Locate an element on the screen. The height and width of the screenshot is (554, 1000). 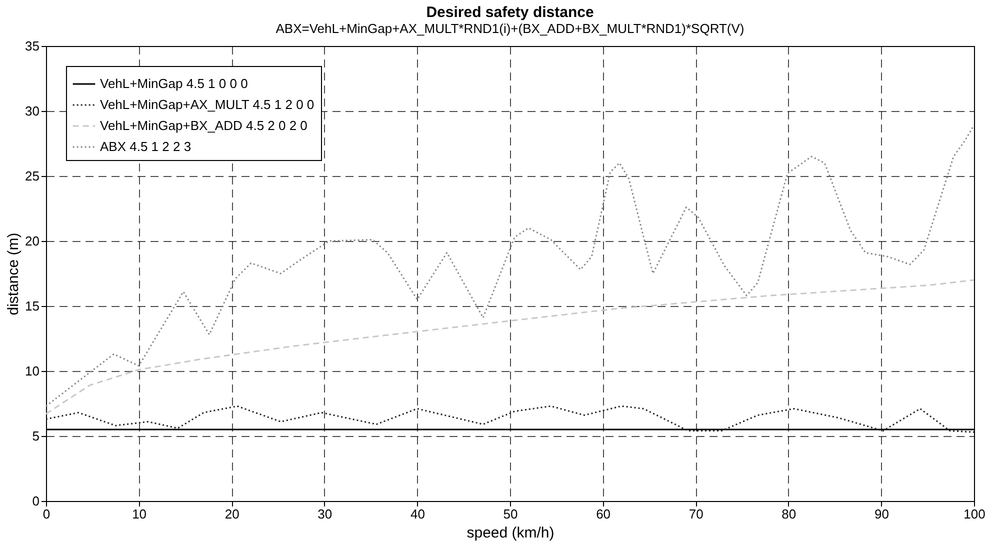
x-tick-label: 40 is located at coordinates (417, 514).